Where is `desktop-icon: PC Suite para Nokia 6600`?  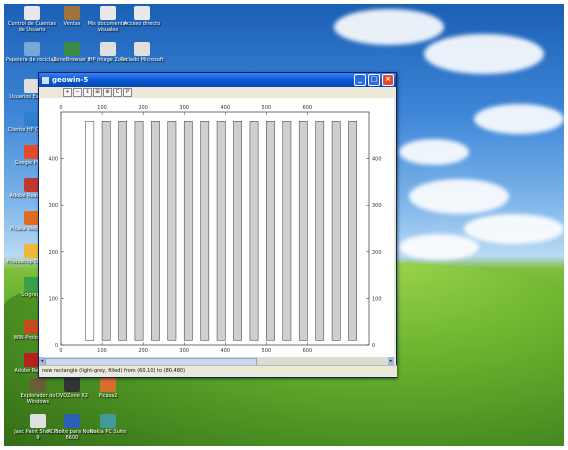
desktop-icon: PC Suite para Nokia 6600 is located at coordinates (72, 427).